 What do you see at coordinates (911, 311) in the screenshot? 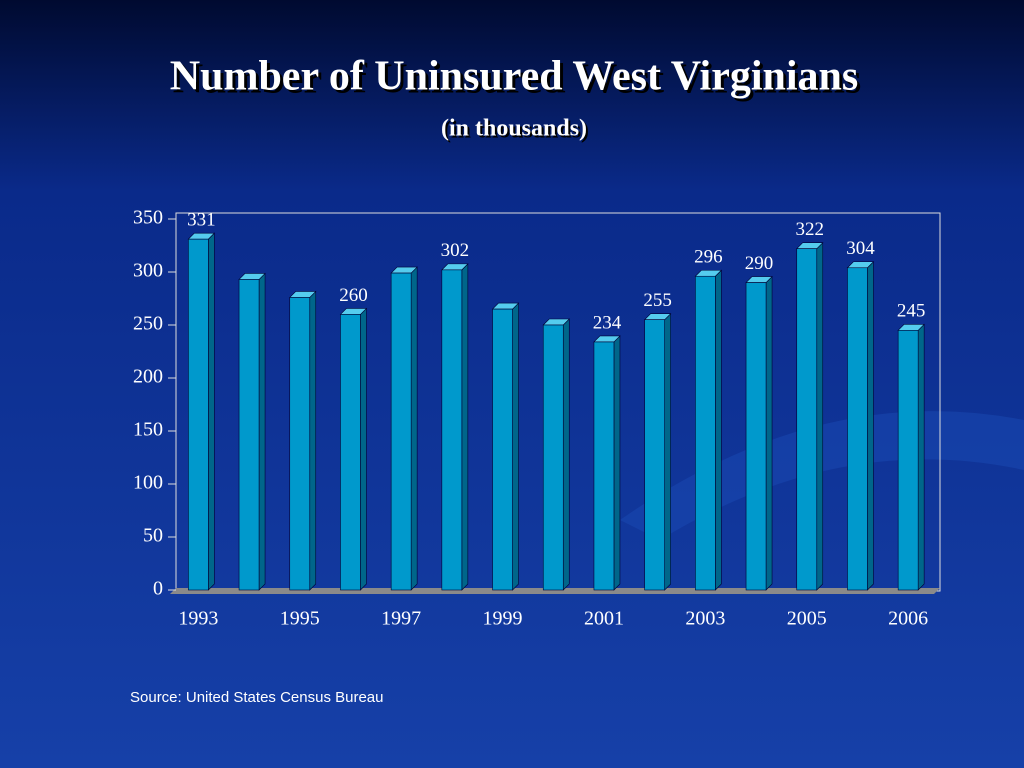
I see `data-label: 245` at bounding box center [911, 311].